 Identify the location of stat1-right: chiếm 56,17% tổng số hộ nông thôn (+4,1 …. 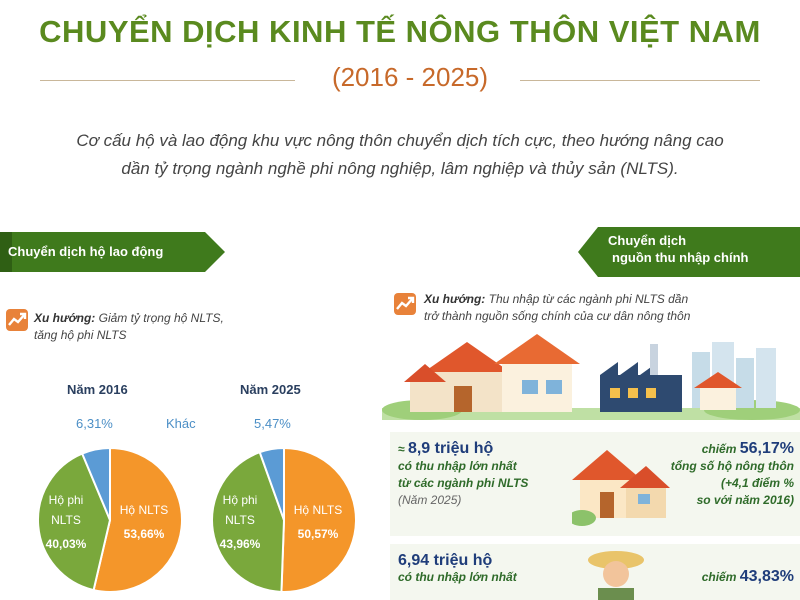
(712, 474).